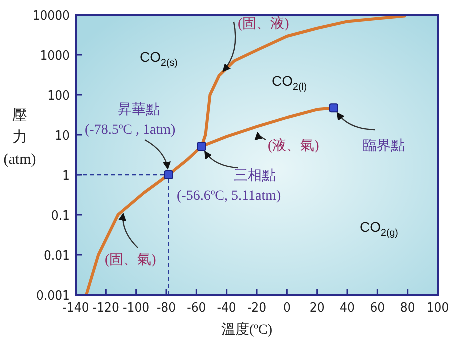 The image size is (450, 341). I want to click on annotation: 臨界點, so click(384, 146).